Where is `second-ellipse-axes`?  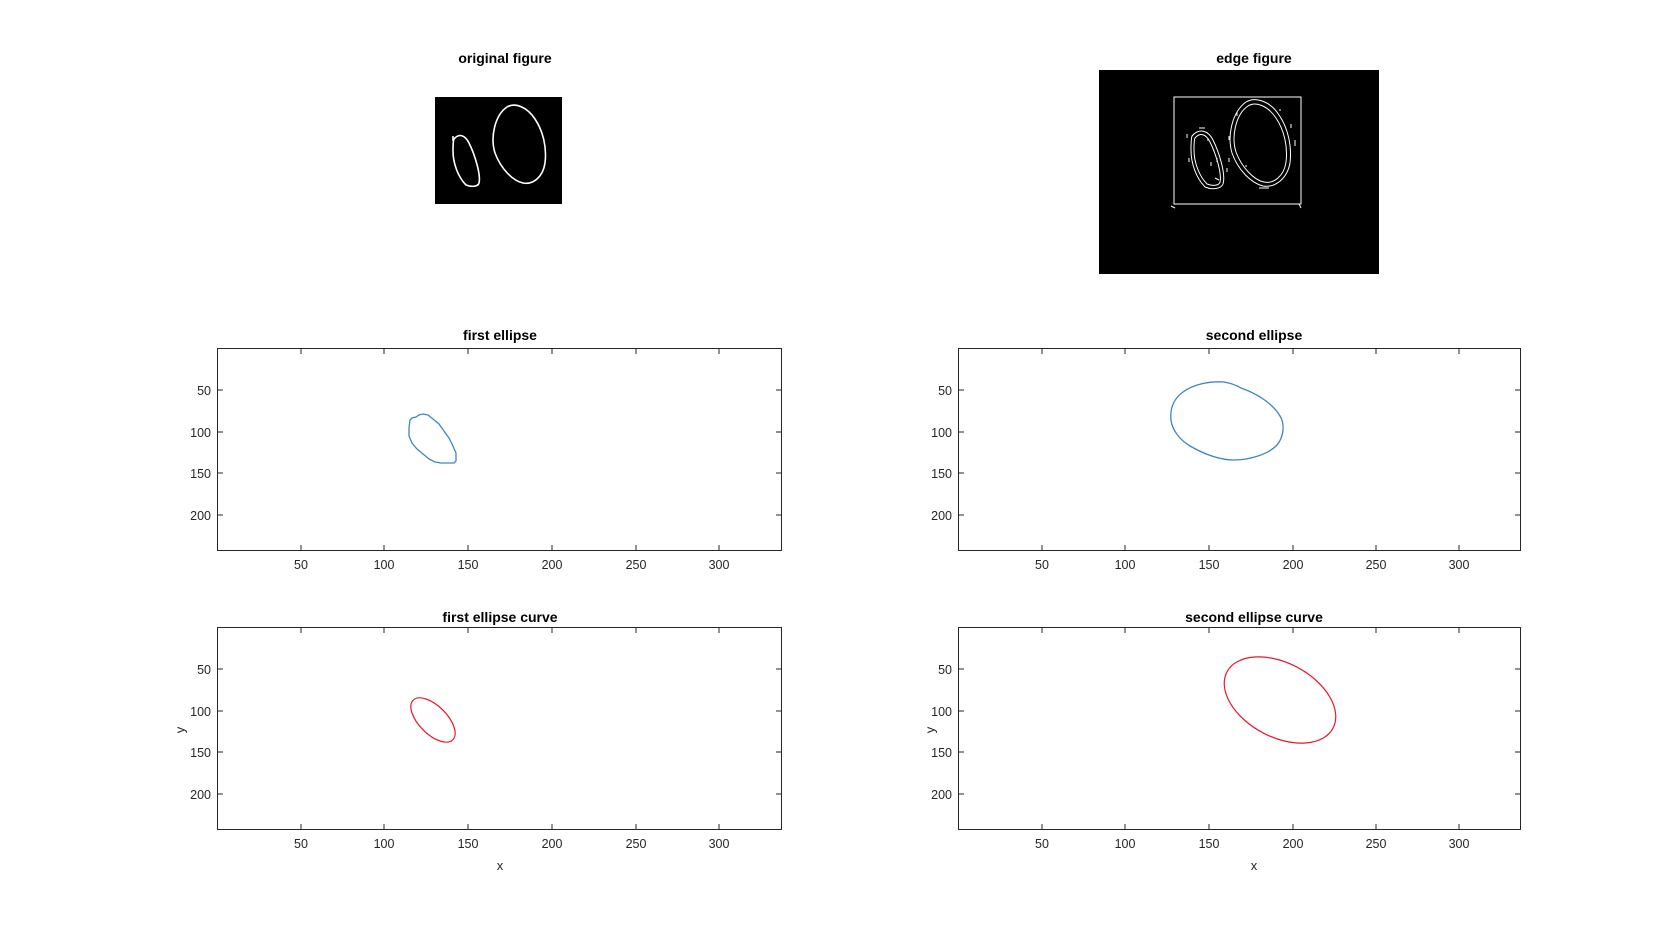
second-ellipse-axes is located at coordinates (1239, 449).